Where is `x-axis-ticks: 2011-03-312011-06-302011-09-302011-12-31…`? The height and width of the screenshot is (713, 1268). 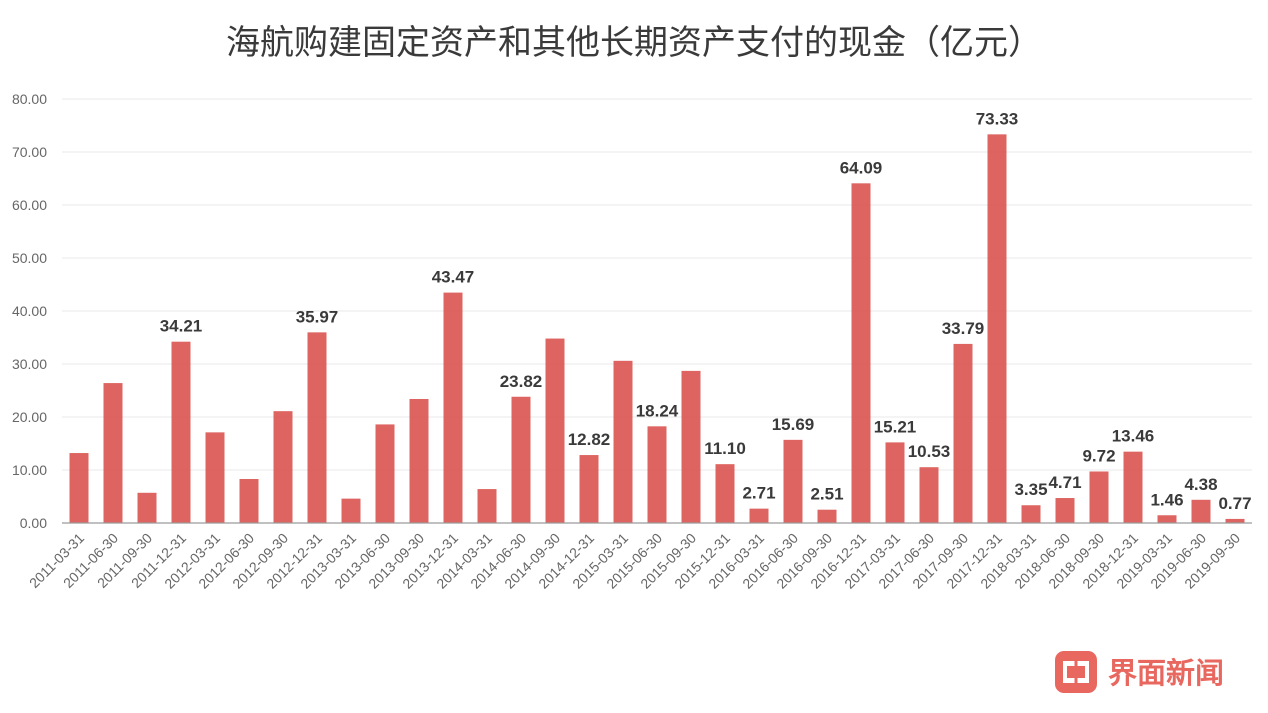 x-axis-ticks: 2011-03-312011-06-302011-09-302011-12-31… is located at coordinates (634, 561).